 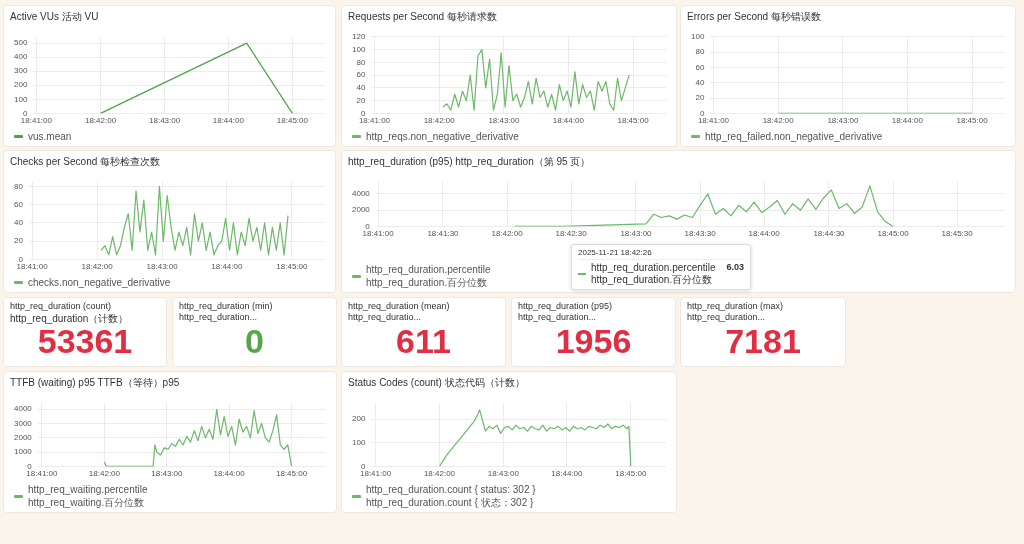 What do you see at coordinates (957, 234) in the screenshot?
I see `x-tick-label: 18:45:30` at bounding box center [957, 234].